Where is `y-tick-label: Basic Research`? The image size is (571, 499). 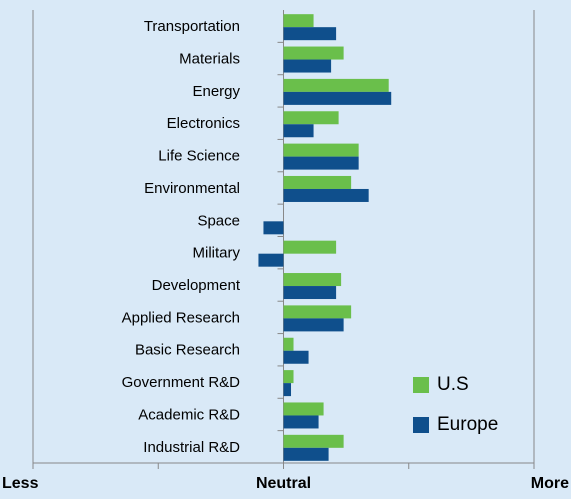
y-tick-label: Basic Research is located at coordinates (187, 350).